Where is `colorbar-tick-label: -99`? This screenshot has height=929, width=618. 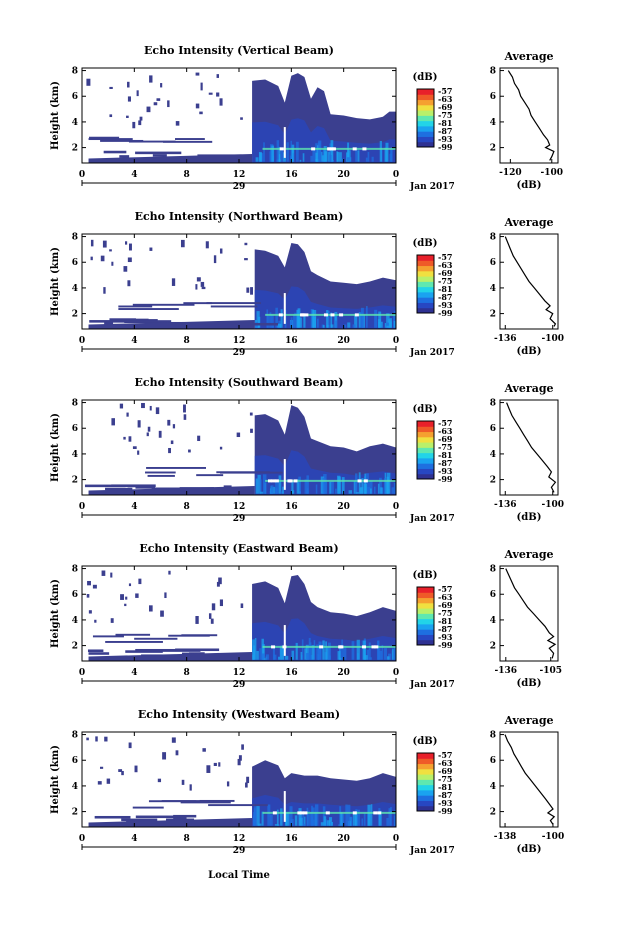
colorbar-tick-label: -99 is located at coordinates (445, 811).